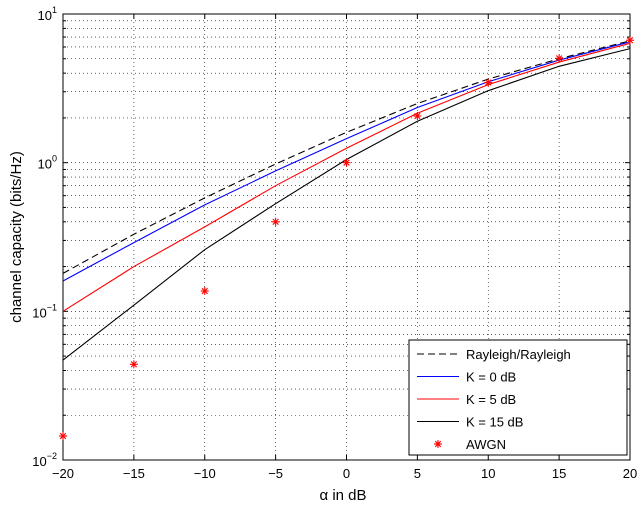 This screenshot has height=508, width=639. I want to click on x-tick-label: 10, so click(488, 473).